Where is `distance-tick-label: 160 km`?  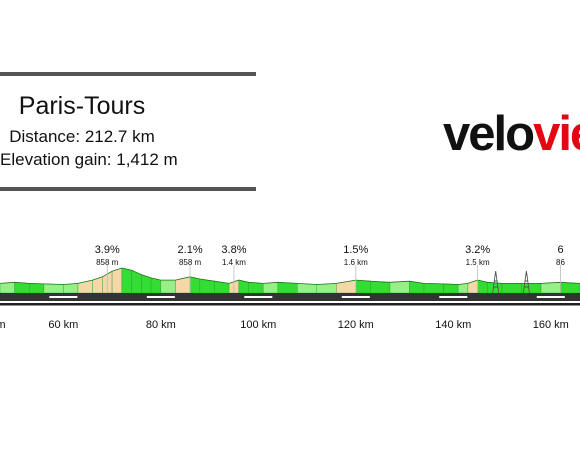 distance-tick-label: 160 km is located at coordinates (551, 325).